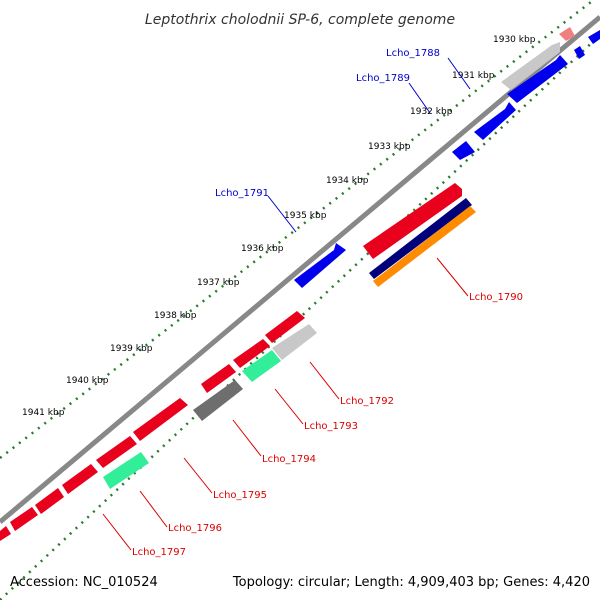 This screenshot has height=600, width=600. What do you see at coordinates (496, 297) in the screenshot?
I see `label-lcho-1790: Lcho_1790` at bounding box center [496, 297].